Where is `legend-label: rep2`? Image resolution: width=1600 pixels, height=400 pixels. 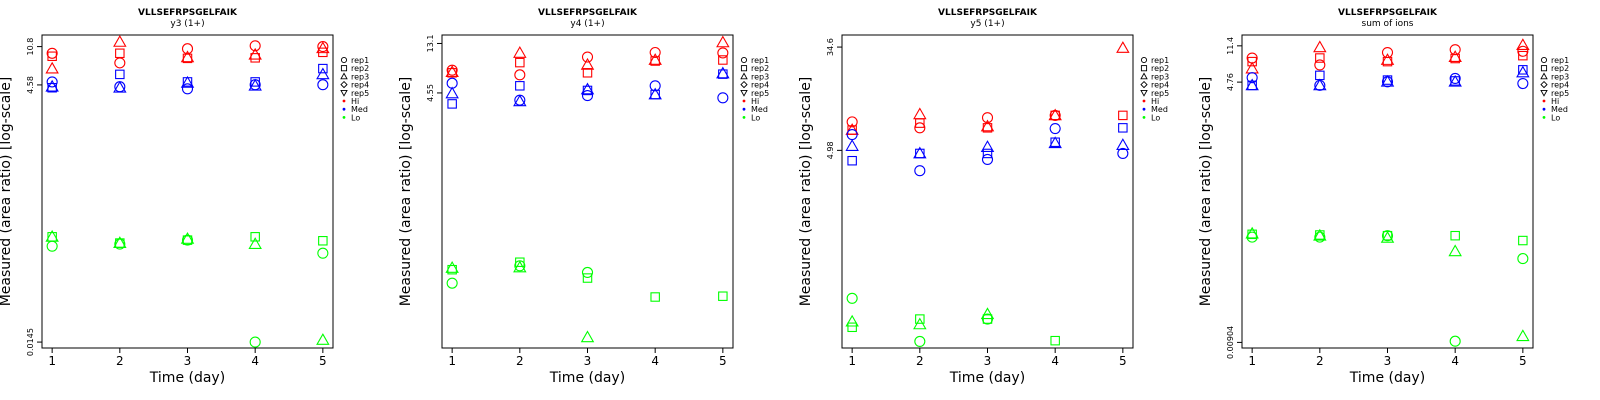
legend-label: rep2 is located at coordinates (760, 68).